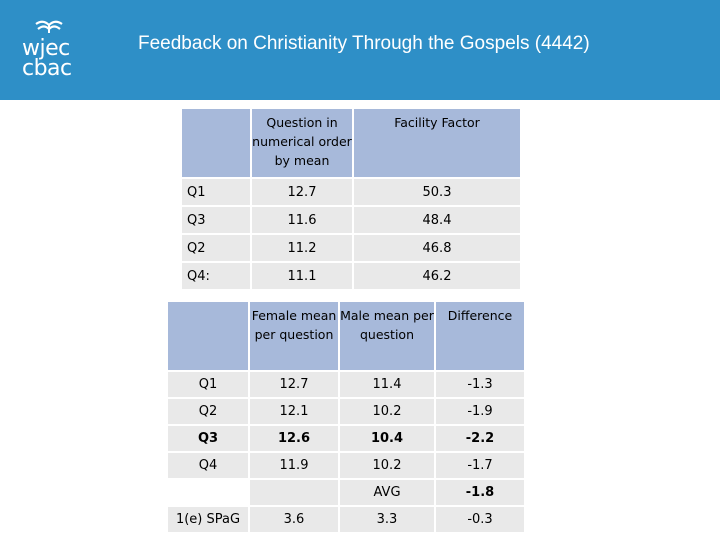 This screenshot has width=720, height=540. I want to click on logo-text-wjec: wjec, so click(46, 48).